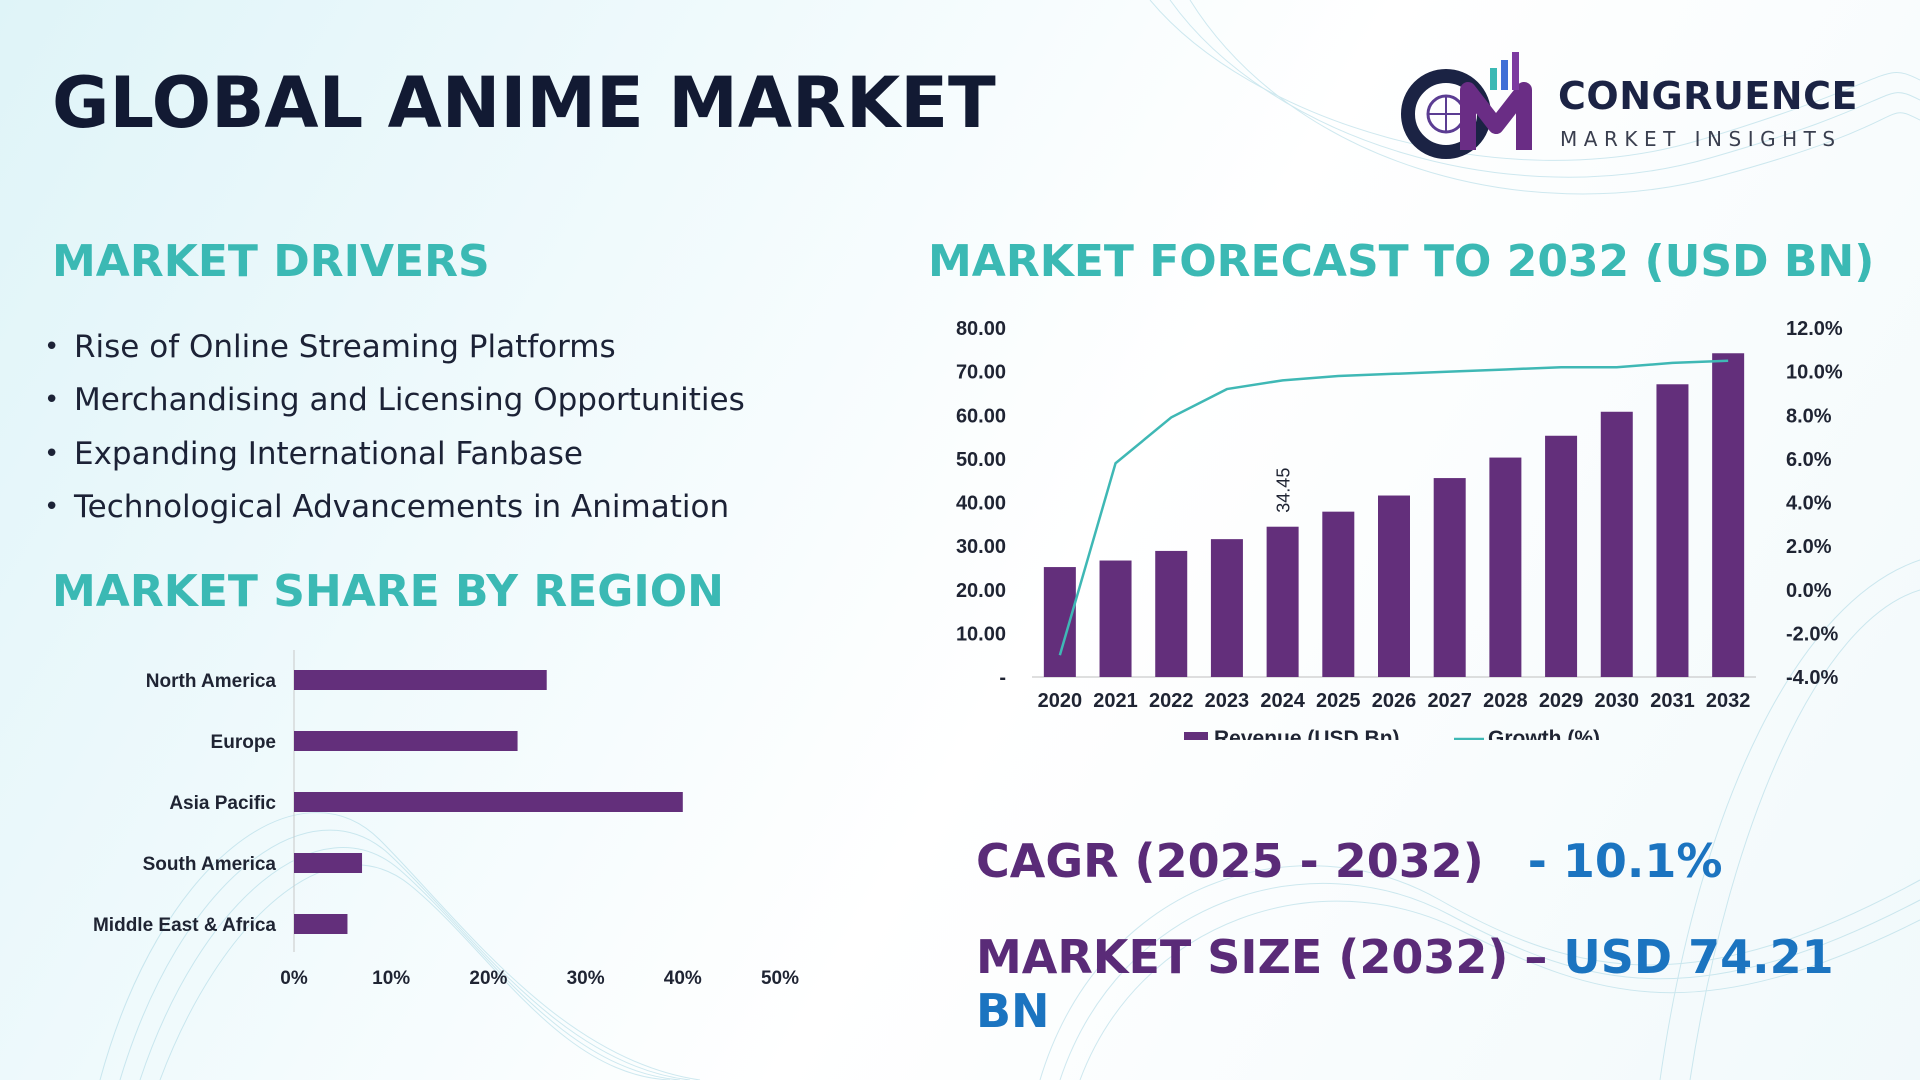  Describe the element at coordinates (1672, 701) in the screenshot. I see `x-tick-label: 2031` at that location.